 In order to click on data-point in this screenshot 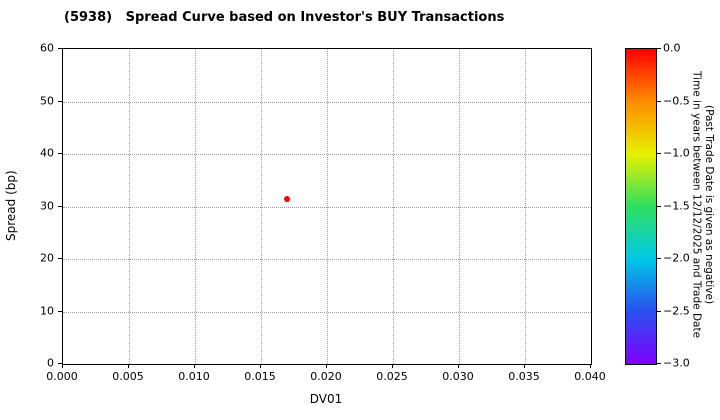, I will do `click(287, 198)`.